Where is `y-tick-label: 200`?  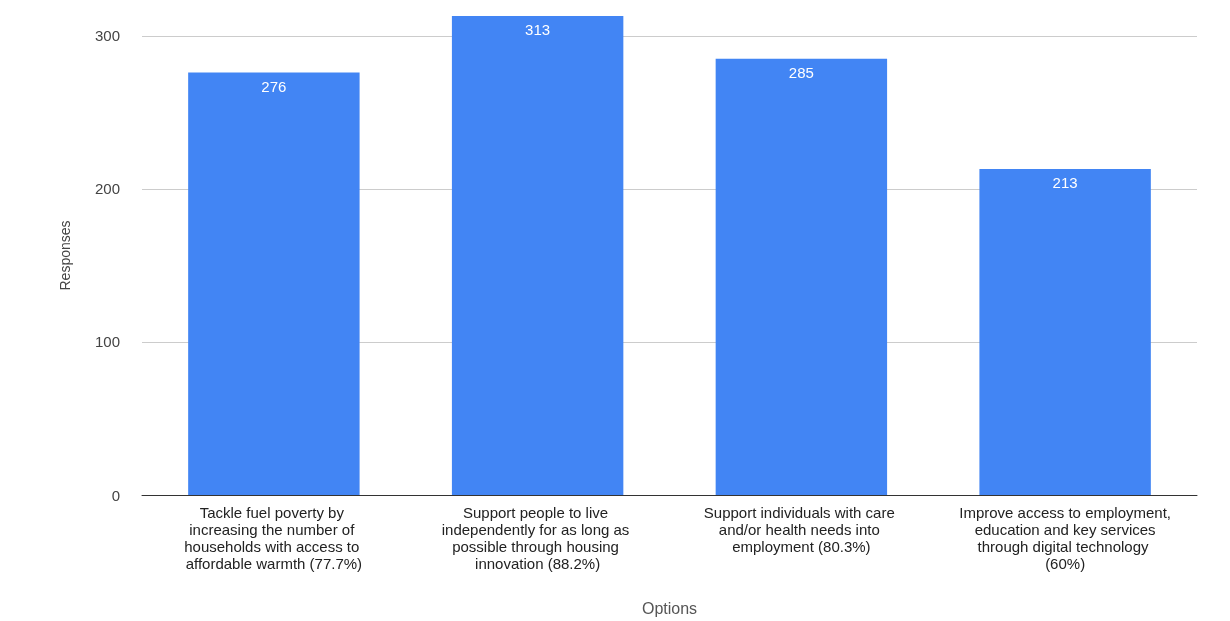 y-tick-label: 200 is located at coordinates (107, 189).